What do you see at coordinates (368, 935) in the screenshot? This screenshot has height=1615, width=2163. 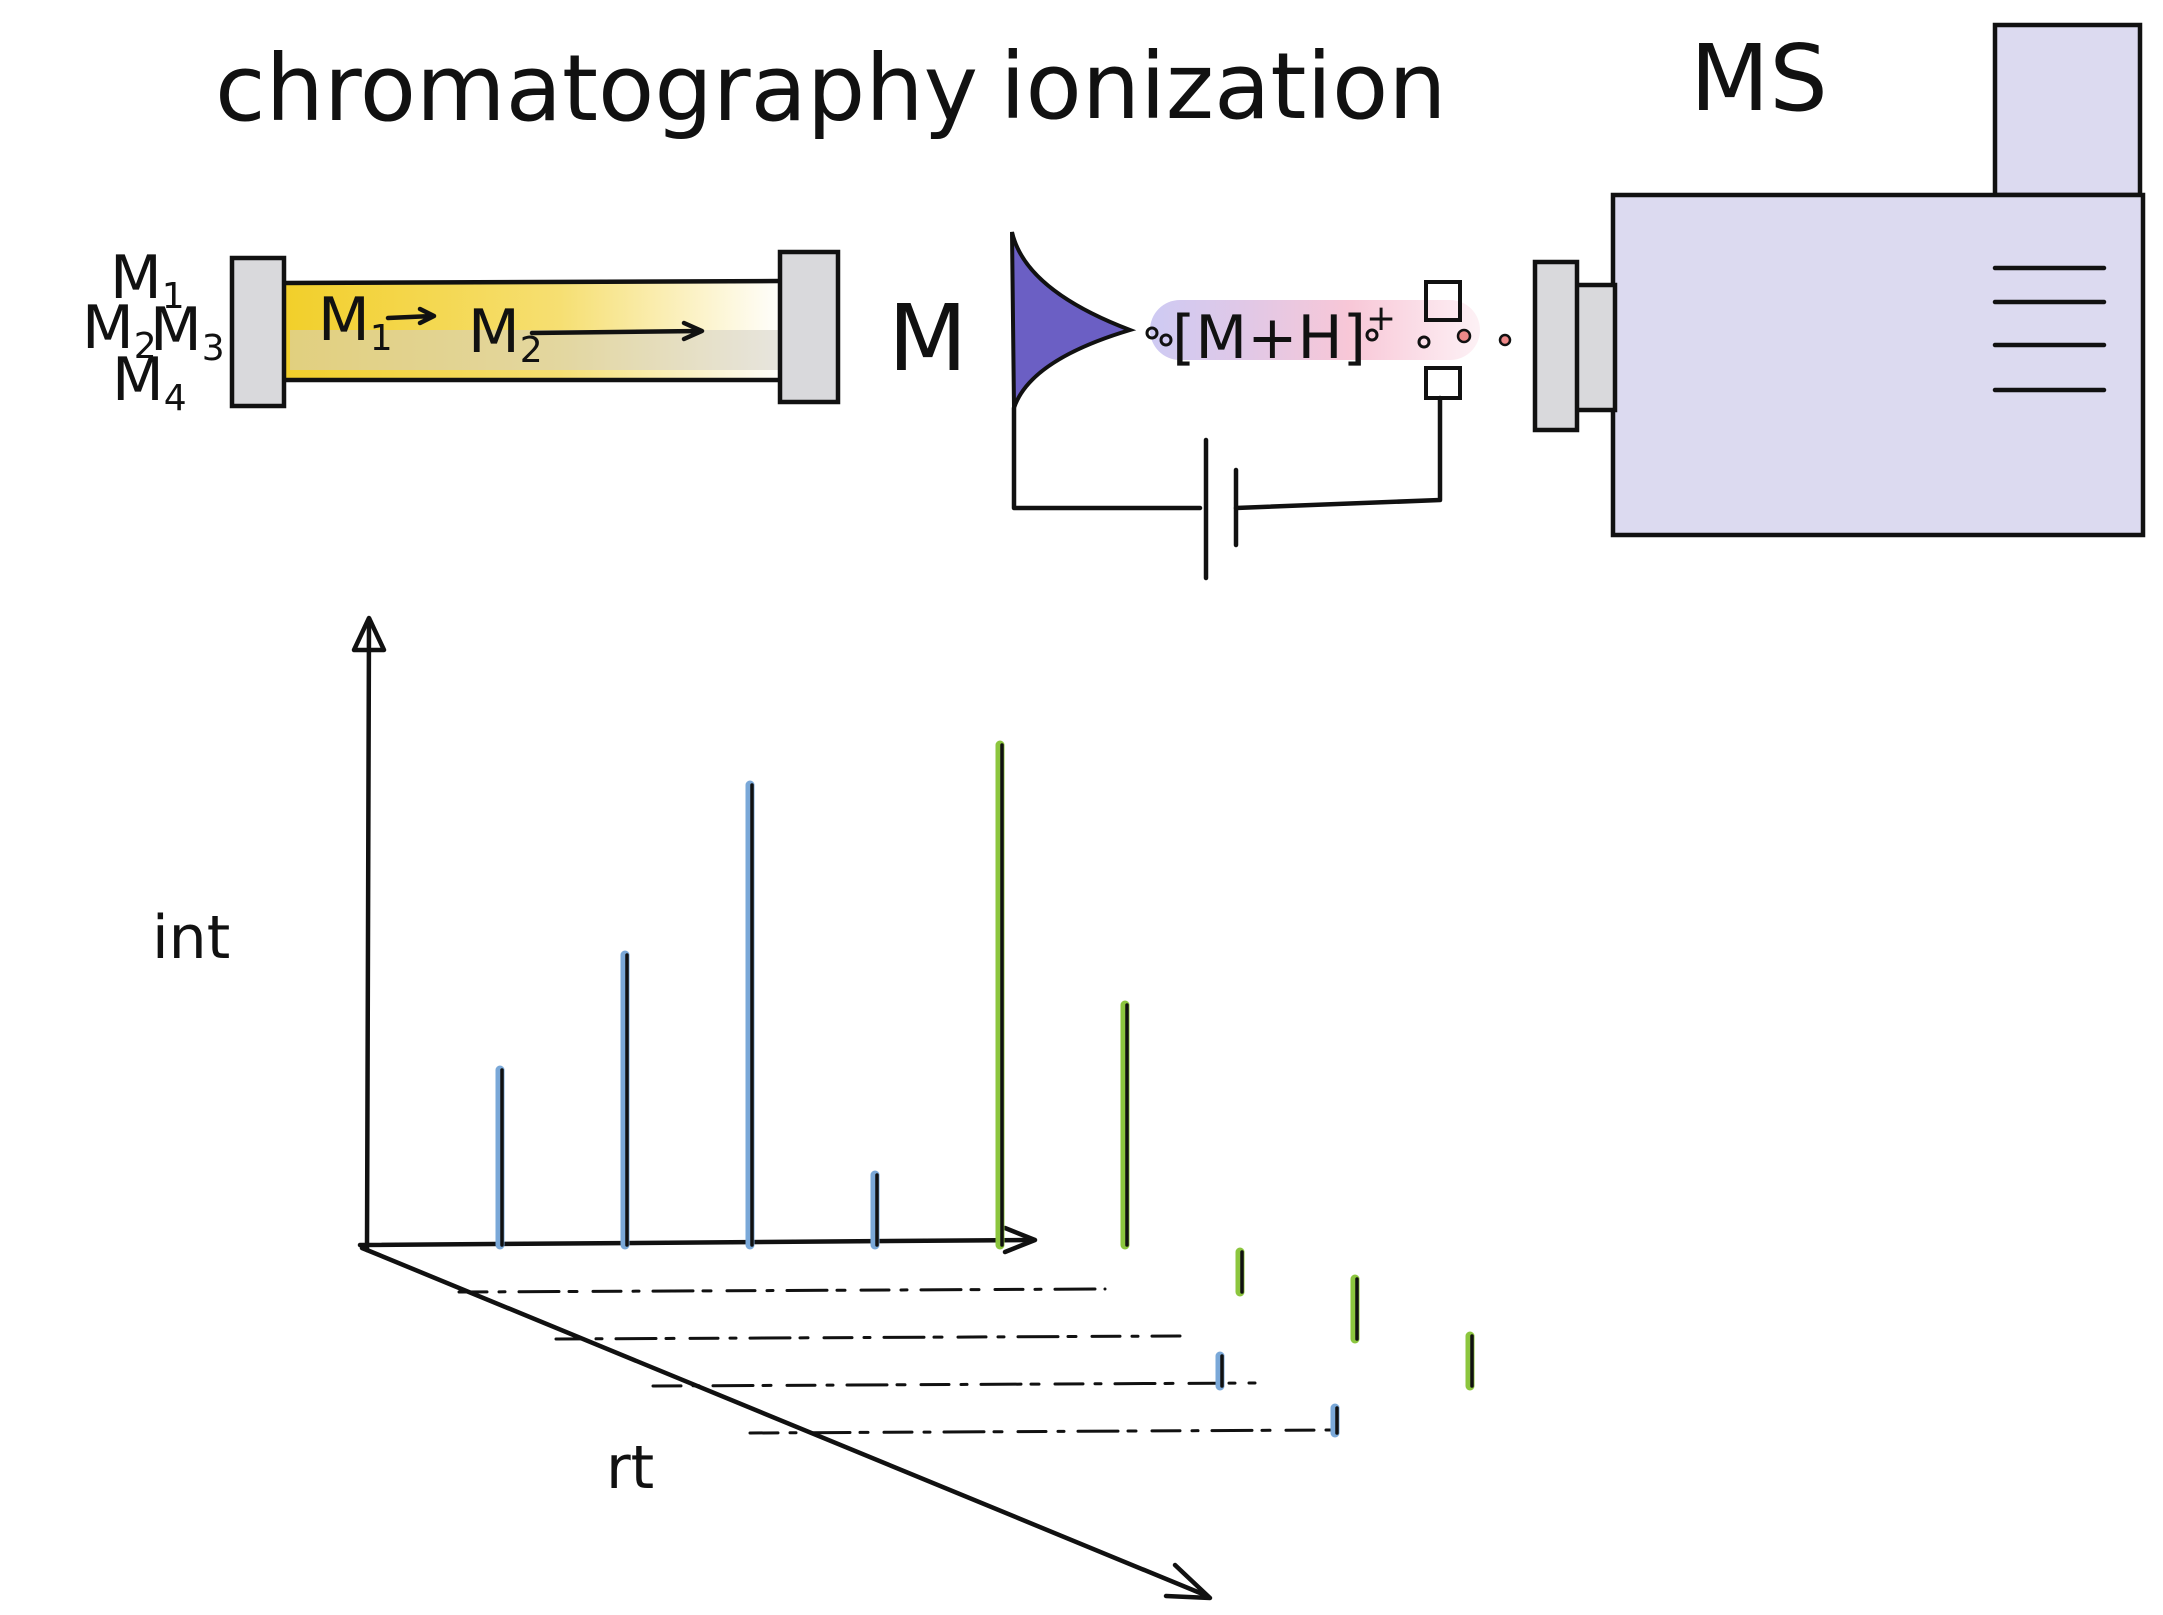 I see `int-axis-line` at bounding box center [368, 935].